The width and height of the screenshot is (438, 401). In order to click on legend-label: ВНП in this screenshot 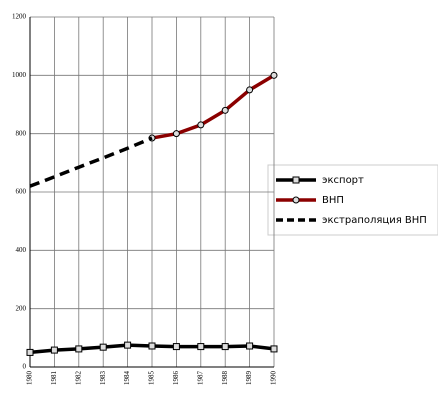, I will do `click(333, 200)`.